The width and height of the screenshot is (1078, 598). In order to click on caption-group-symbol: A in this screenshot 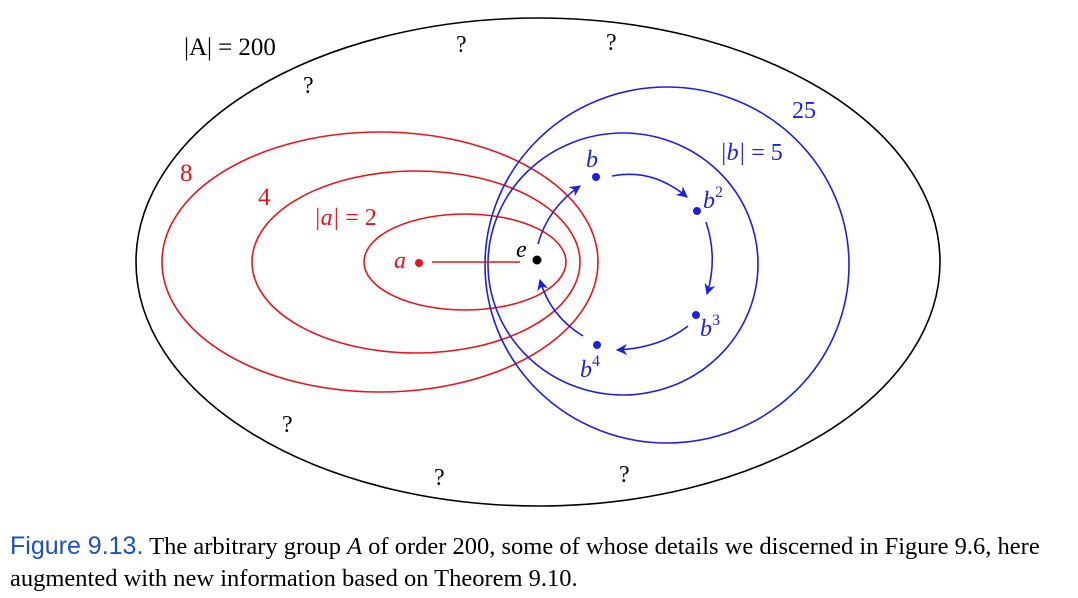, I will do `click(355, 546)`.